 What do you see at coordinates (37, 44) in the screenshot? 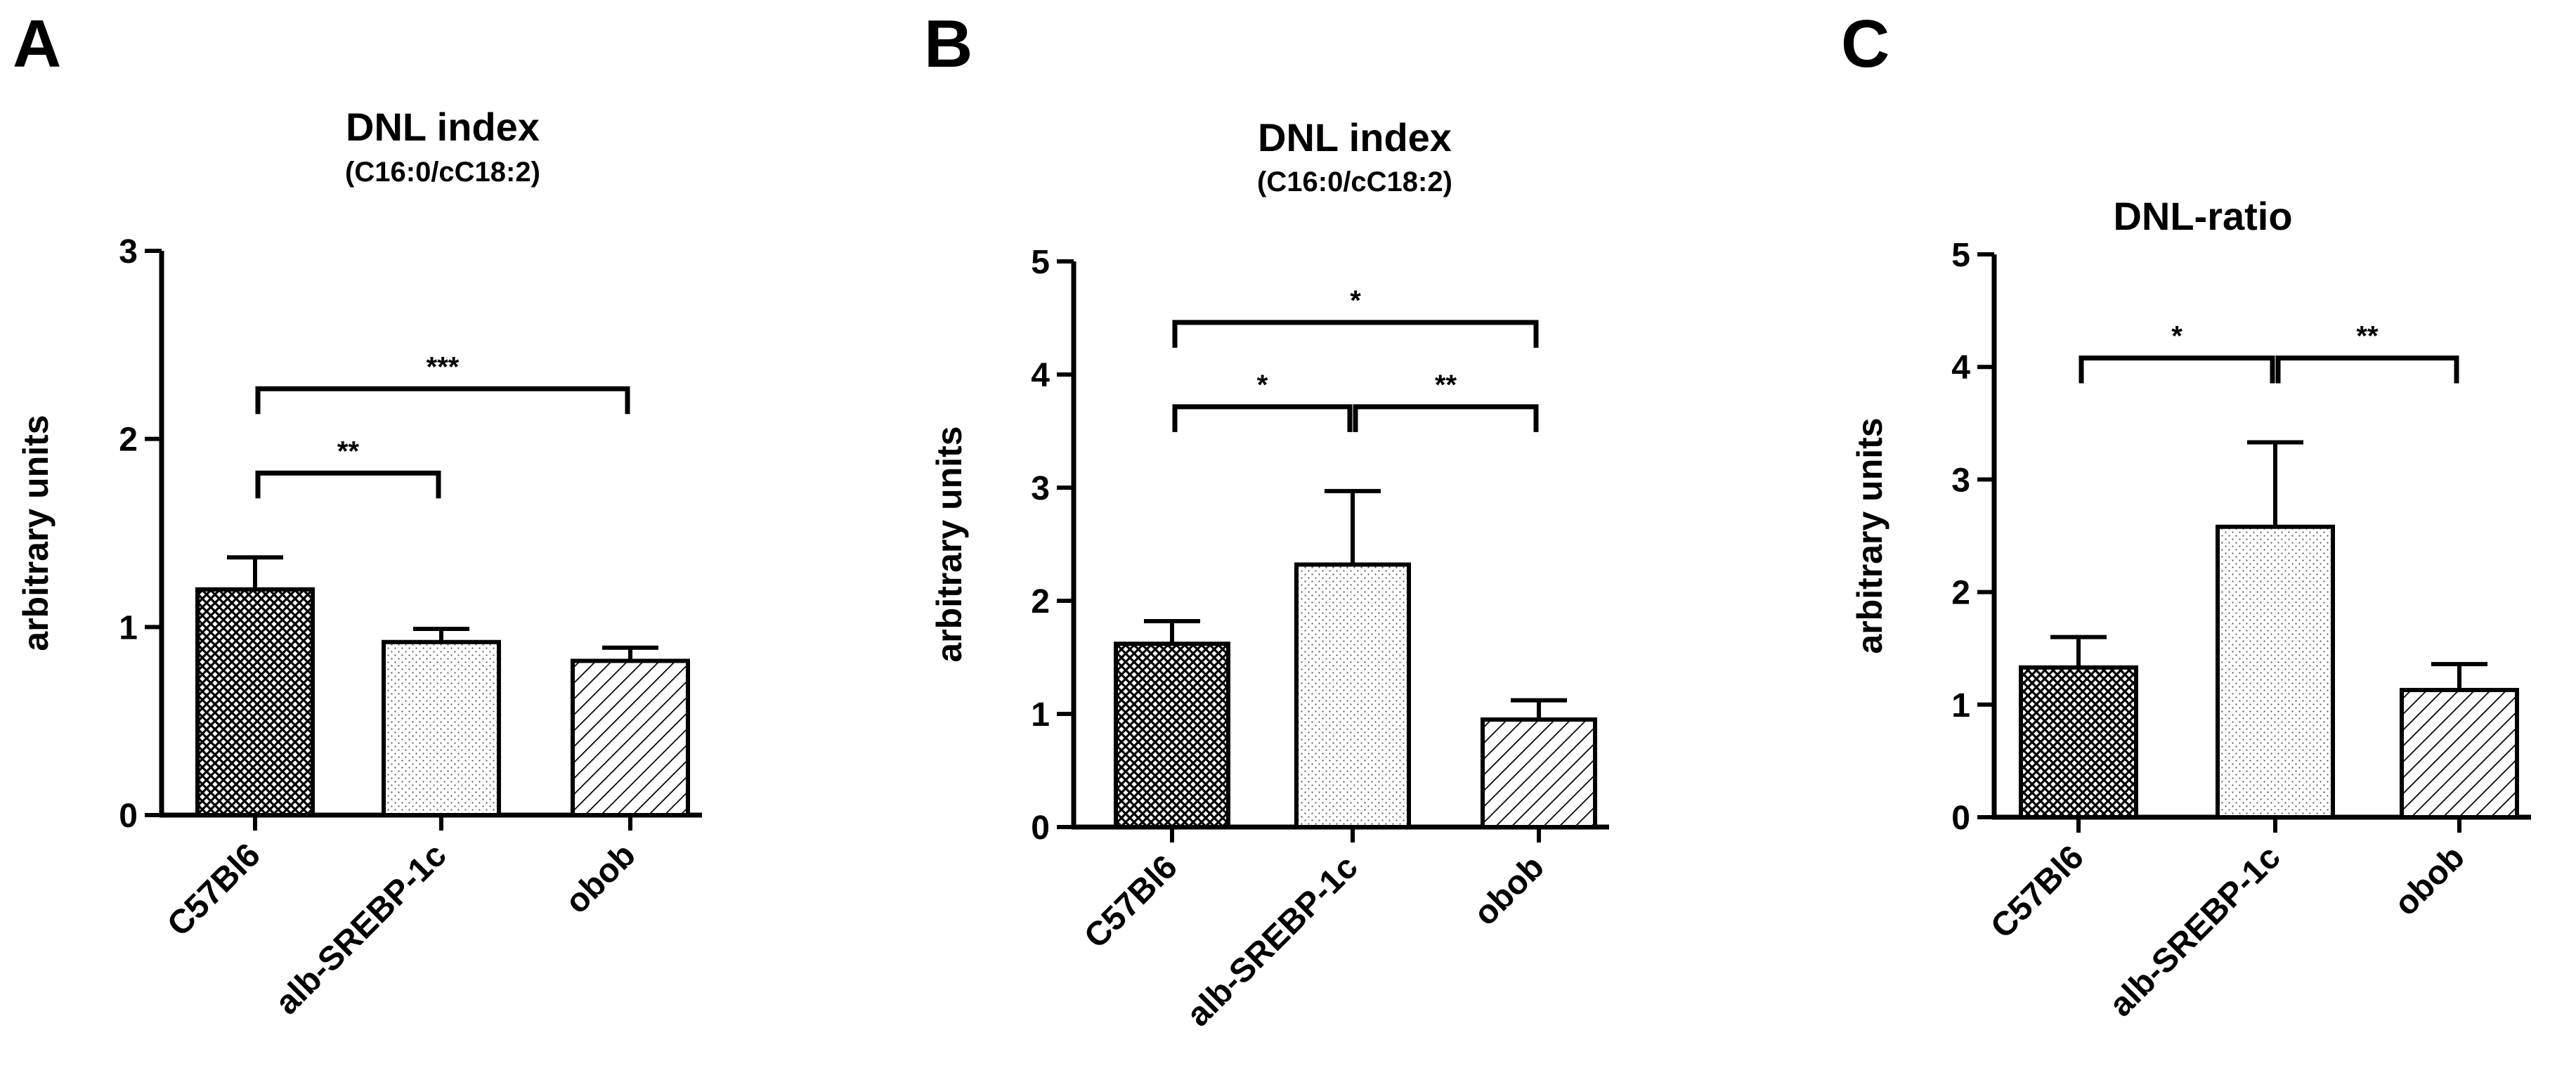
I see `panel-letter: A` at bounding box center [37, 44].